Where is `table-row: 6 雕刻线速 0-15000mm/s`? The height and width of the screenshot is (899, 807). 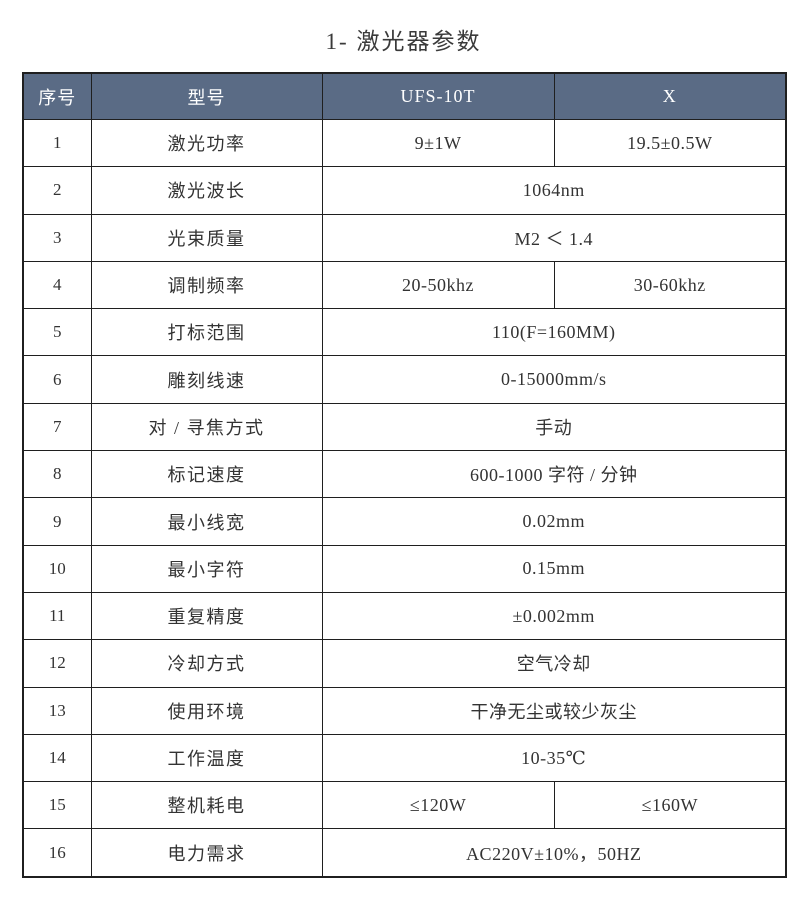
table-row: 6 雕刻线速 0-15000mm/s is located at coordinates (404, 379).